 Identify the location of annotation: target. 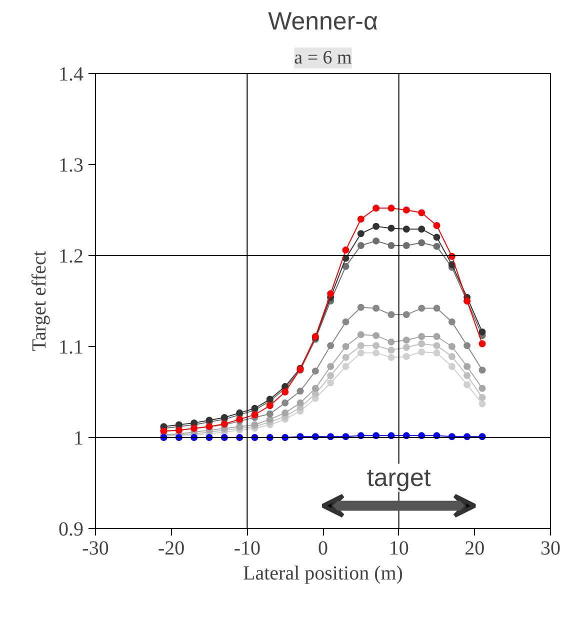
(398, 478).